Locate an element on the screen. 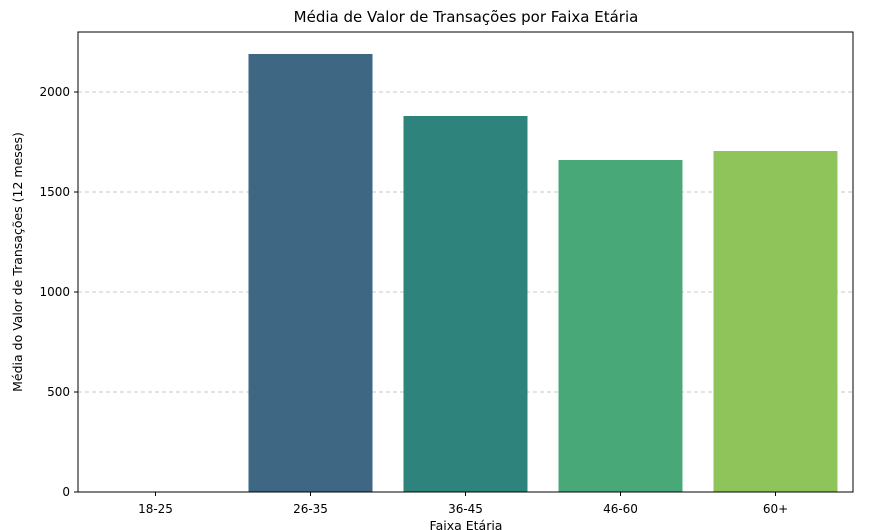 This screenshot has width=869, height=530. y-tick-label: 1500 is located at coordinates (54, 192).